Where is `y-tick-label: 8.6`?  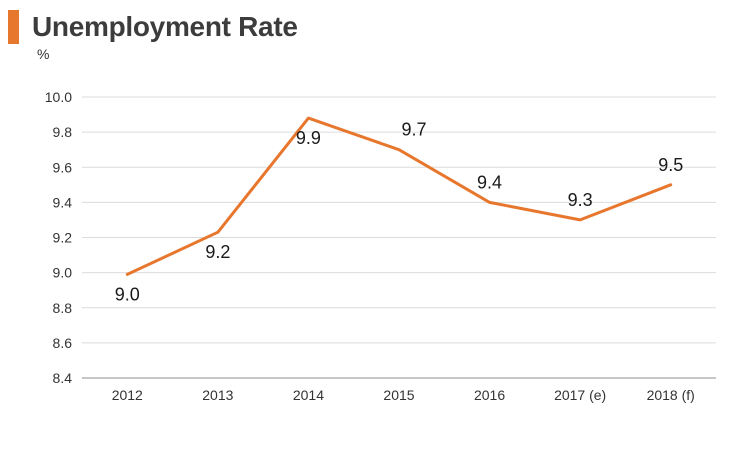
y-tick-label: 8.6 is located at coordinates (63, 343).